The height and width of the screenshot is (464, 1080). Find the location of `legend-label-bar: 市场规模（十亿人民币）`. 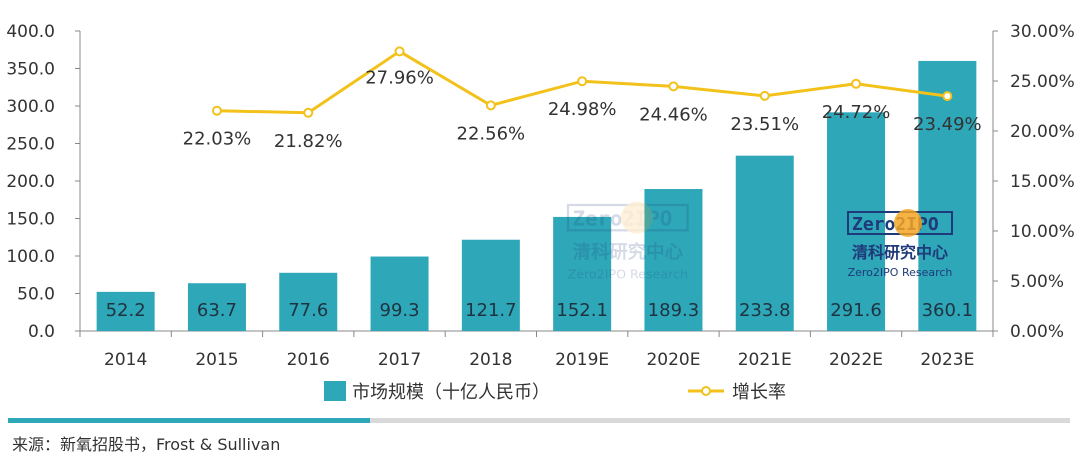

legend-label-bar: 市场规模（十亿人民币） is located at coordinates (451, 392).